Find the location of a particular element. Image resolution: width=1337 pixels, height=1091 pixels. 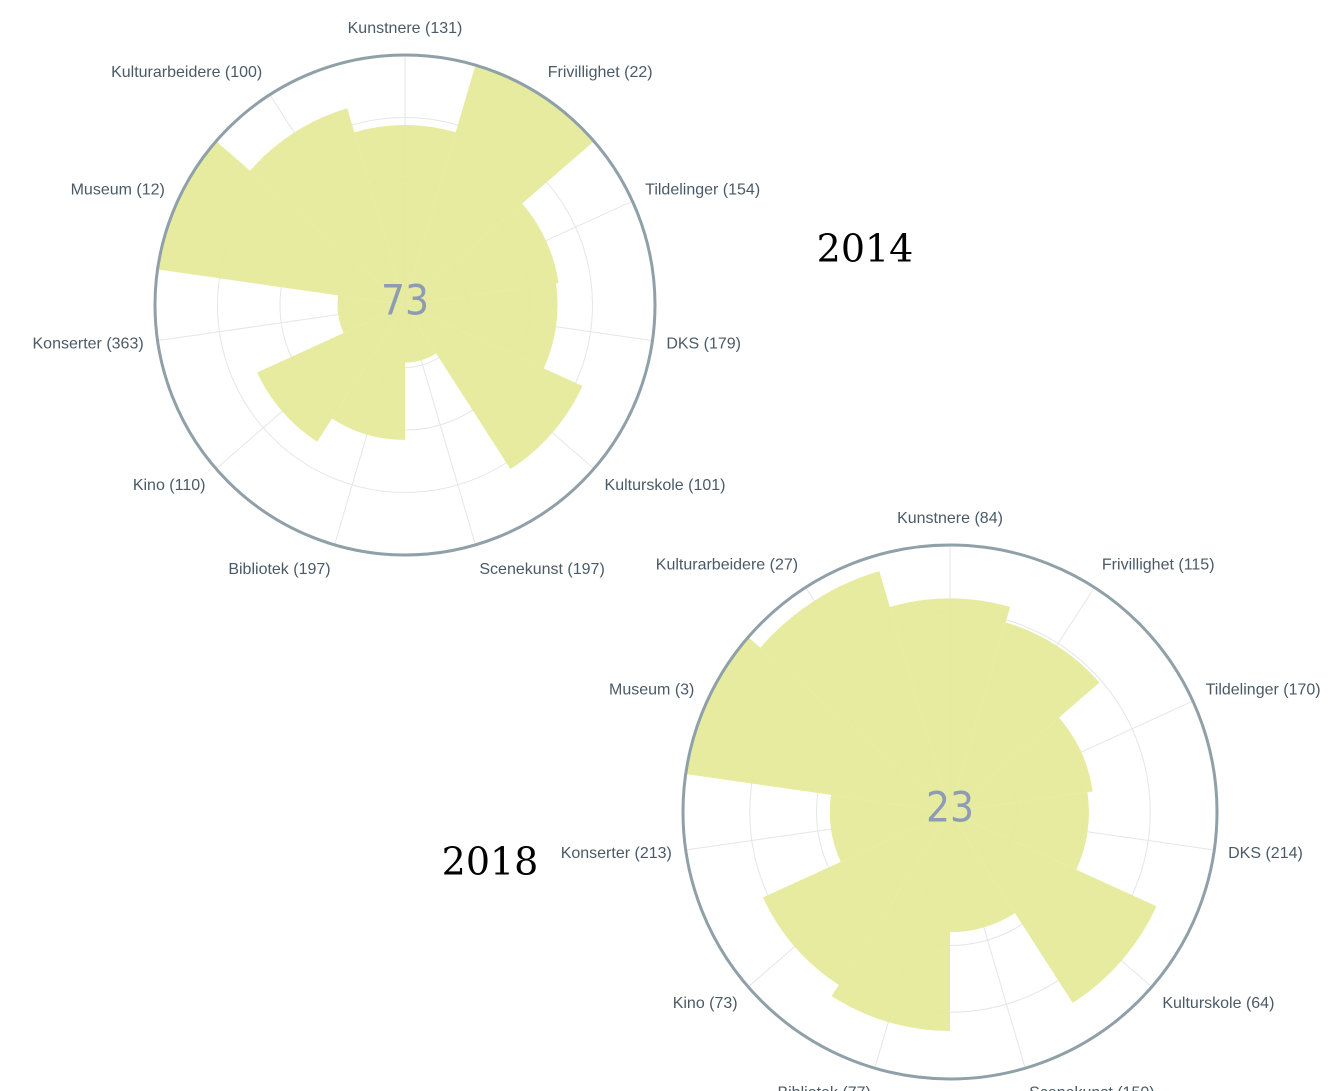

category-label: Konserter (363) is located at coordinates (88, 343).